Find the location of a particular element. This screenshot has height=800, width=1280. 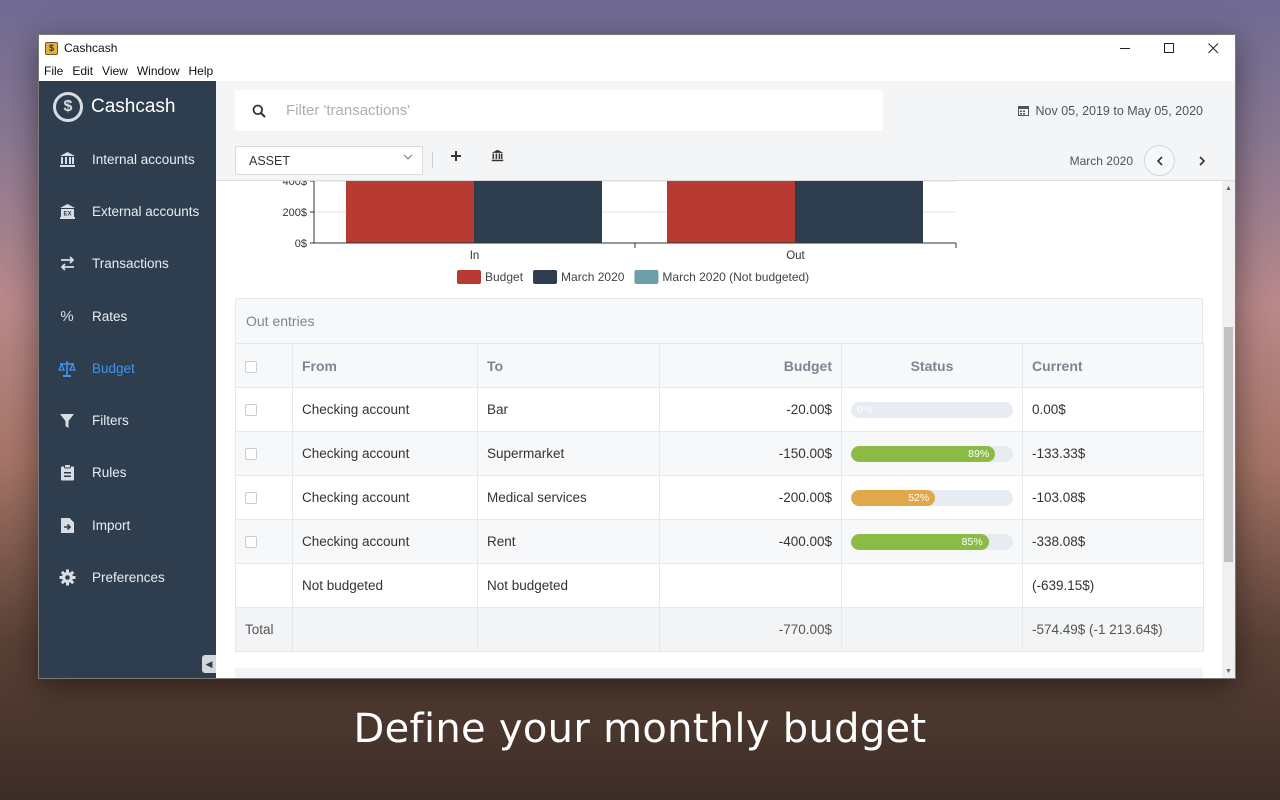

filter-icon is located at coordinates (67, 421).